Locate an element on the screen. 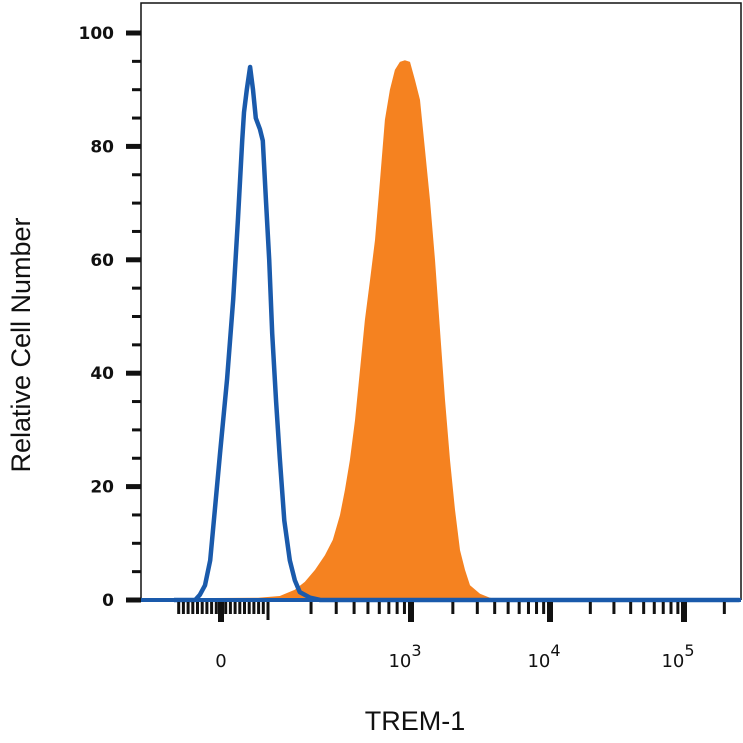  x-tick-label: 10⁵ is located at coordinates (677, 656).